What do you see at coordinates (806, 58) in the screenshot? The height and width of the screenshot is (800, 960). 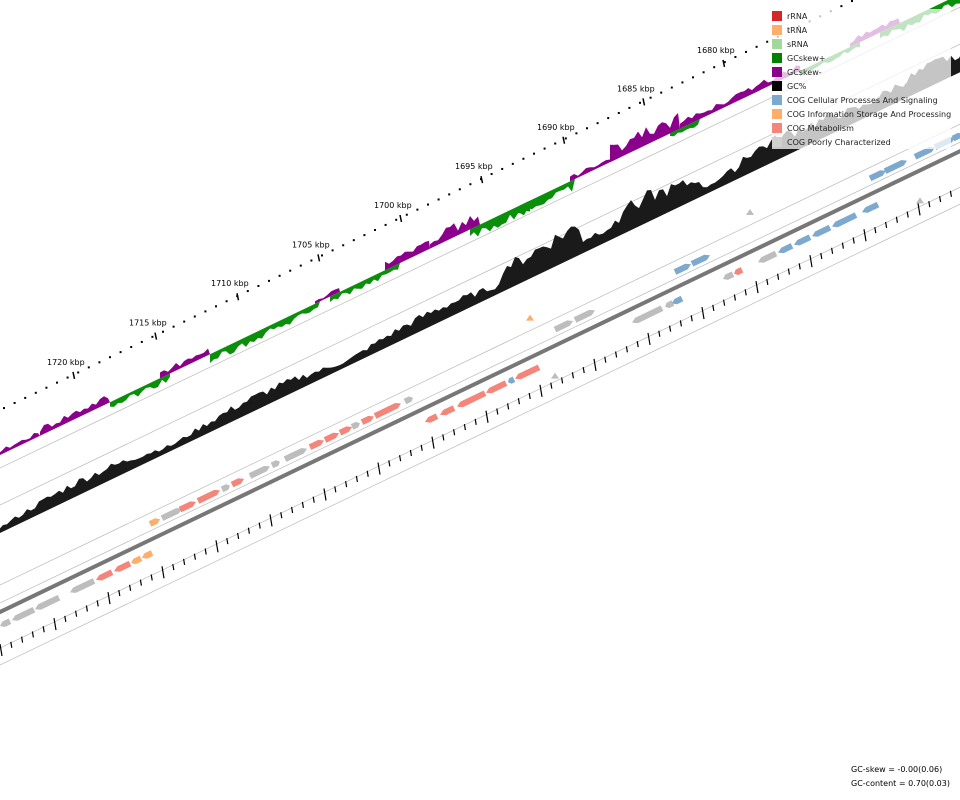 I see `legend-label: GCskew+` at bounding box center [806, 58].